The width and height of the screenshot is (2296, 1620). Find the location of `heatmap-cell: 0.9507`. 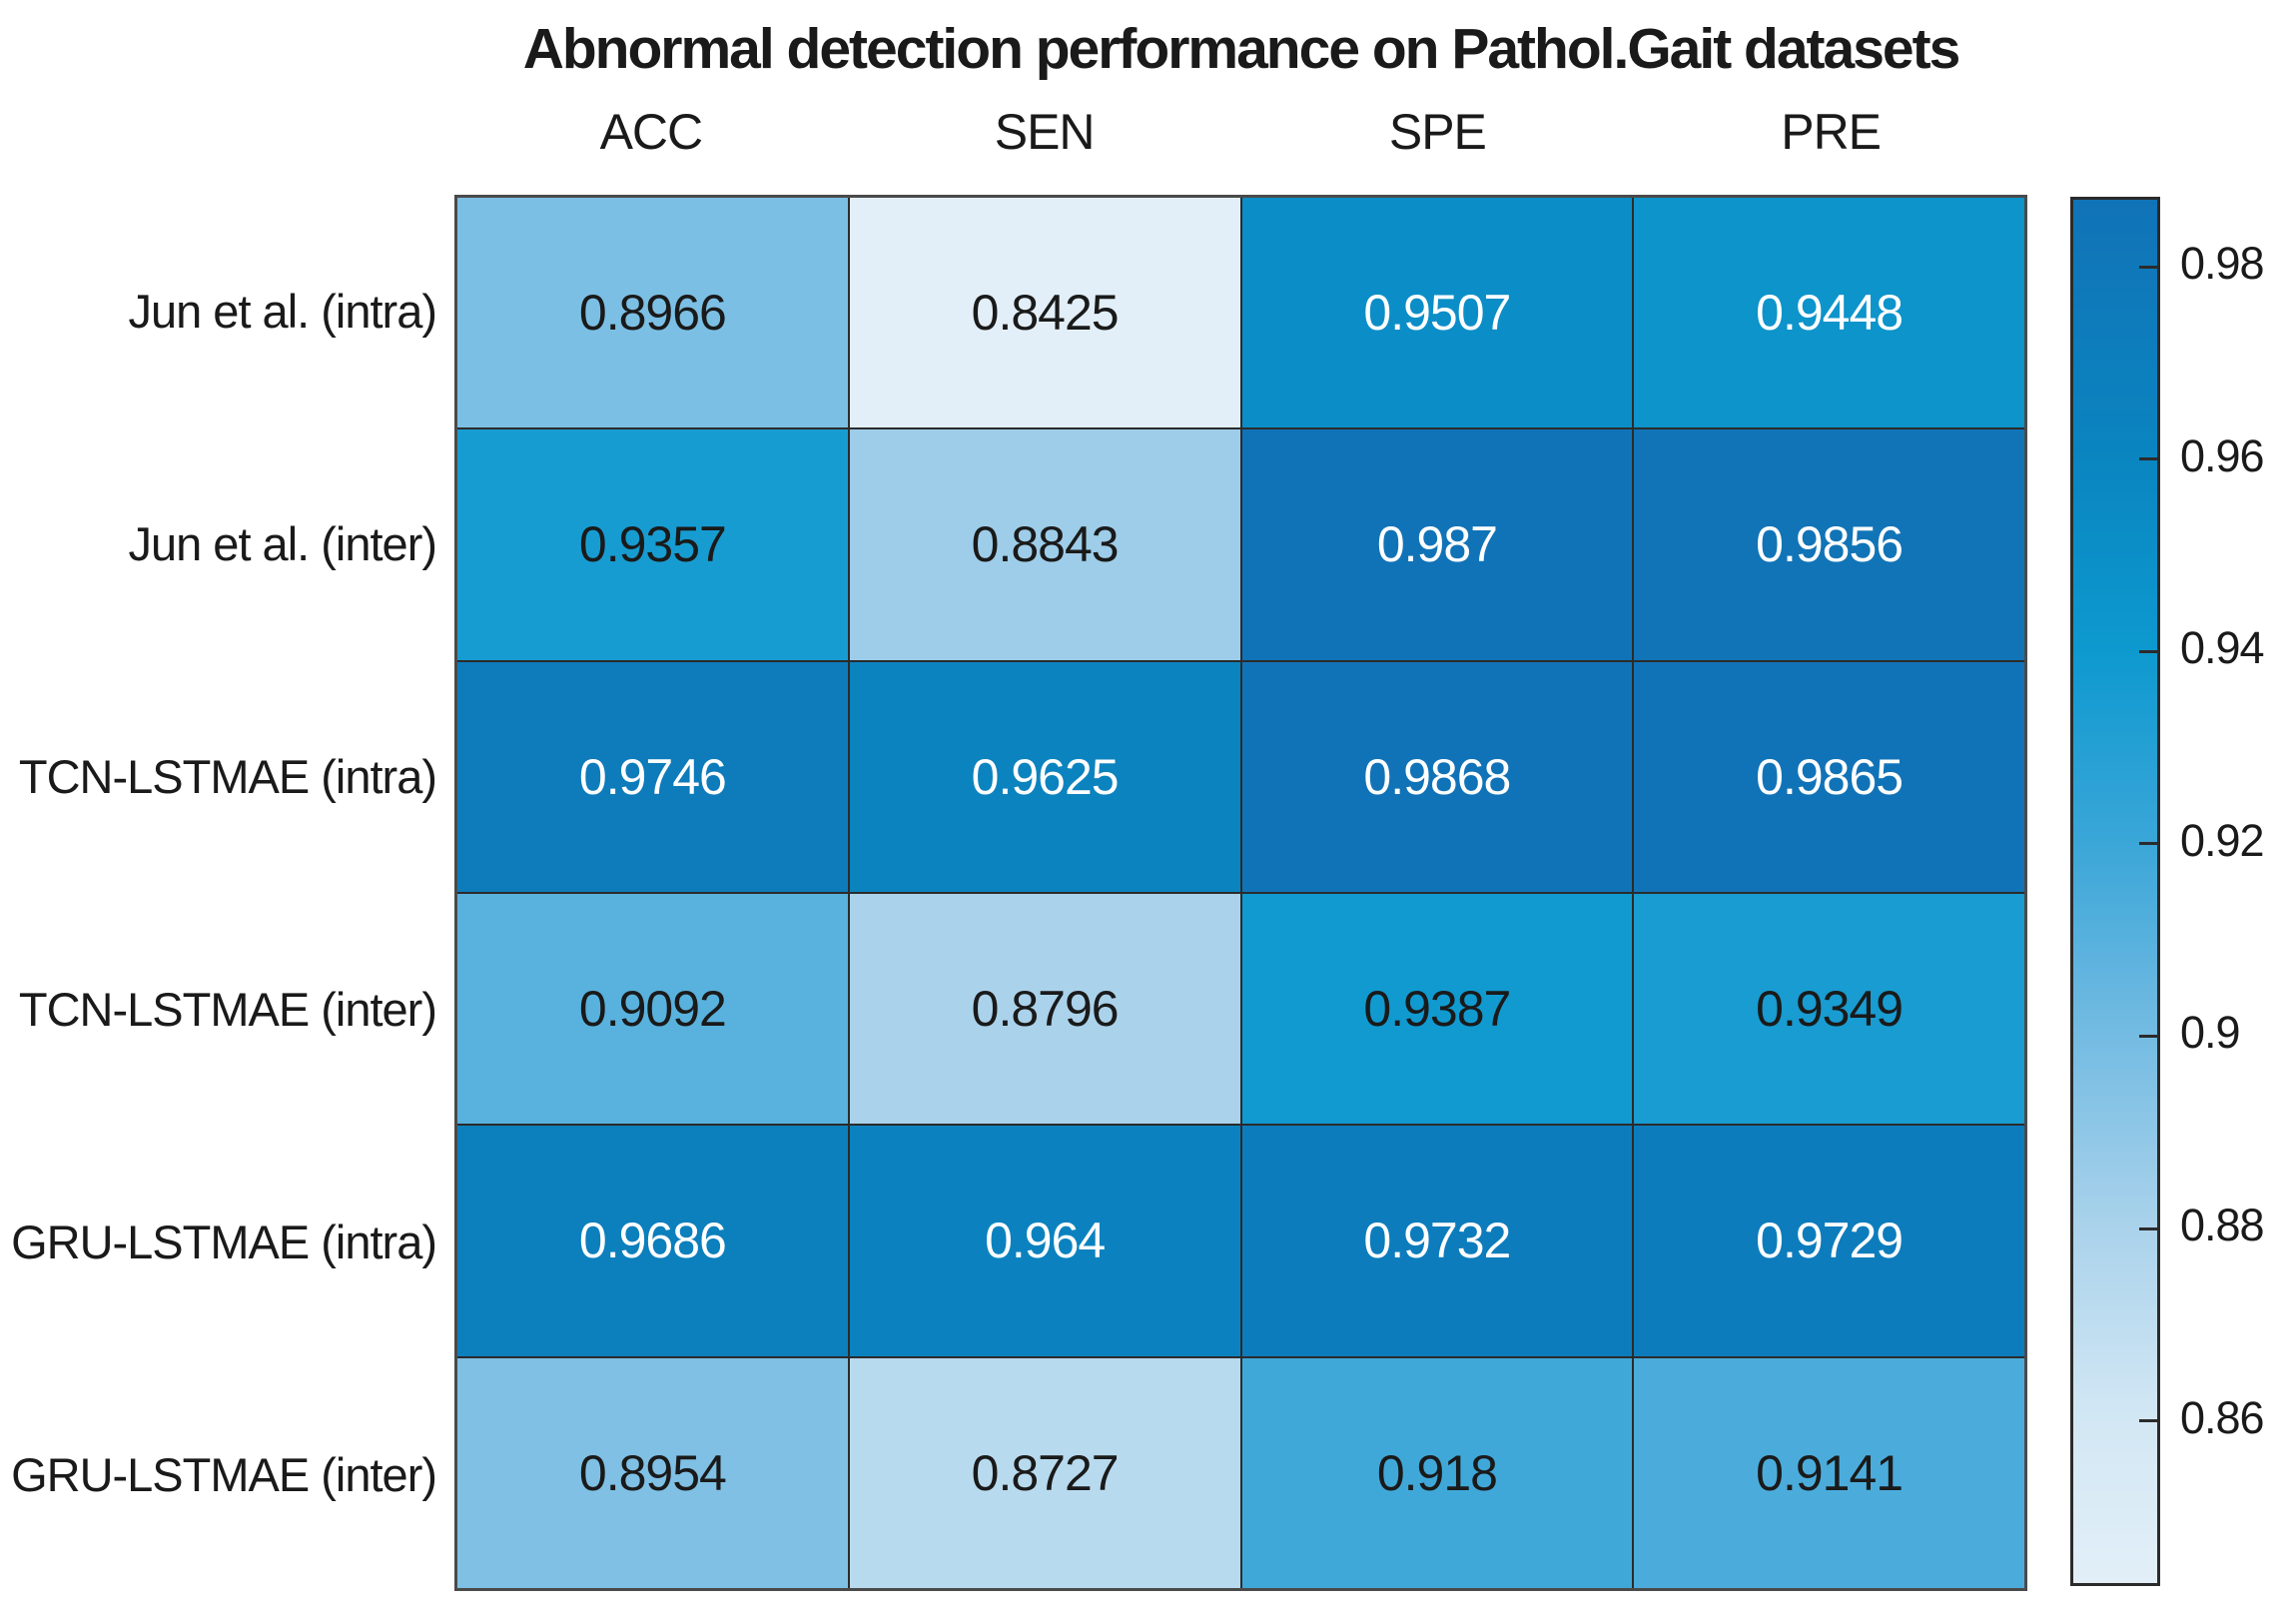

heatmap-cell: 0.9507 is located at coordinates (1437, 313).